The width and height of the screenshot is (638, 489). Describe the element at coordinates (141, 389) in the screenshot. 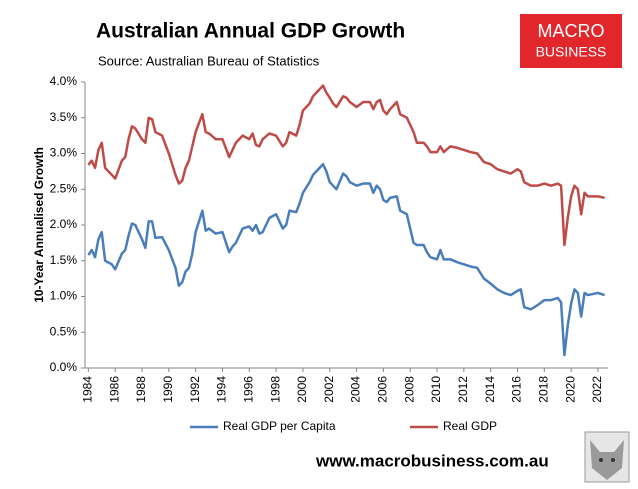

I see `x-tick-label: 1988` at that location.